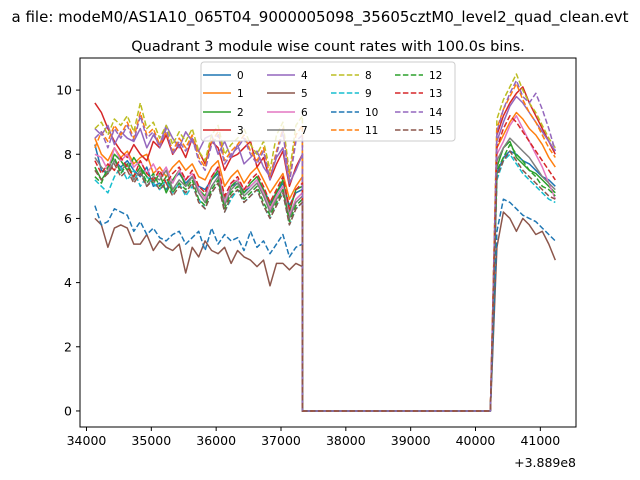 The height and width of the screenshot is (480, 640). What do you see at coordinates (368, 94) in the screenshot?
I see `legend-label-9: 9` at bounding box center [368, 94].